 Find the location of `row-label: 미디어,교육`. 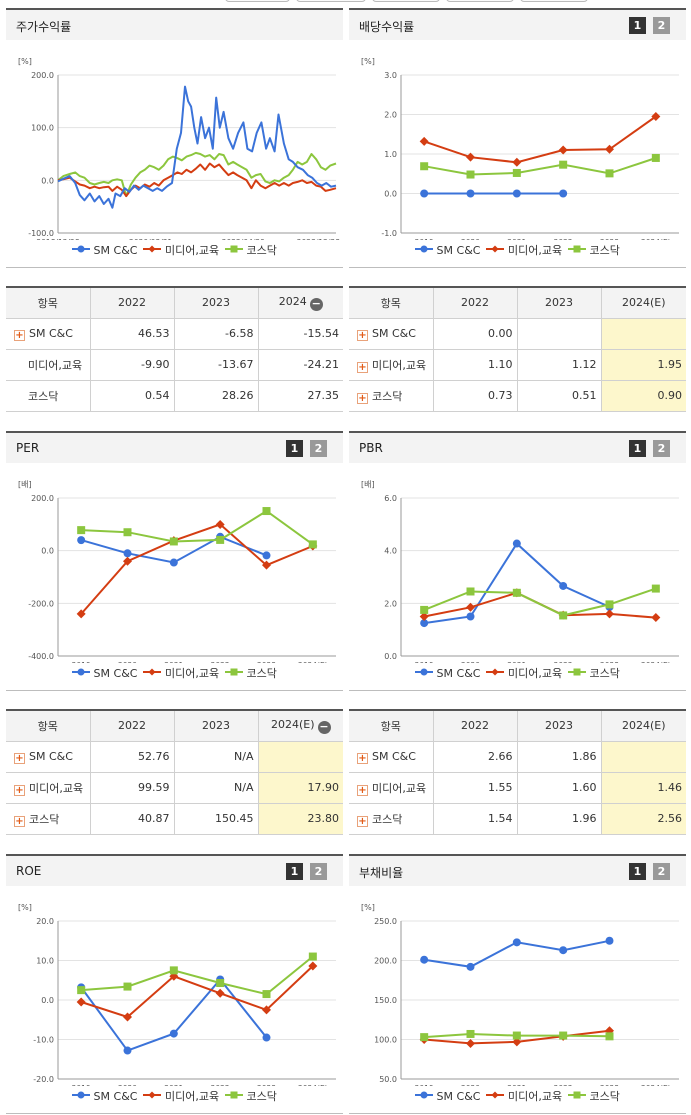

row-label: 미디어,교육 is located at coordinates (399, 365).